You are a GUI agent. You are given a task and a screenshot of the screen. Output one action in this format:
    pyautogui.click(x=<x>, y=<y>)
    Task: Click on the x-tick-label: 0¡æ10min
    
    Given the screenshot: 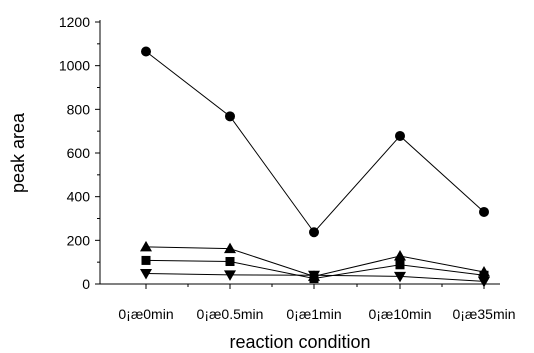 What is the action you would take?
    pyautogui.click(x=399, y=314)
    